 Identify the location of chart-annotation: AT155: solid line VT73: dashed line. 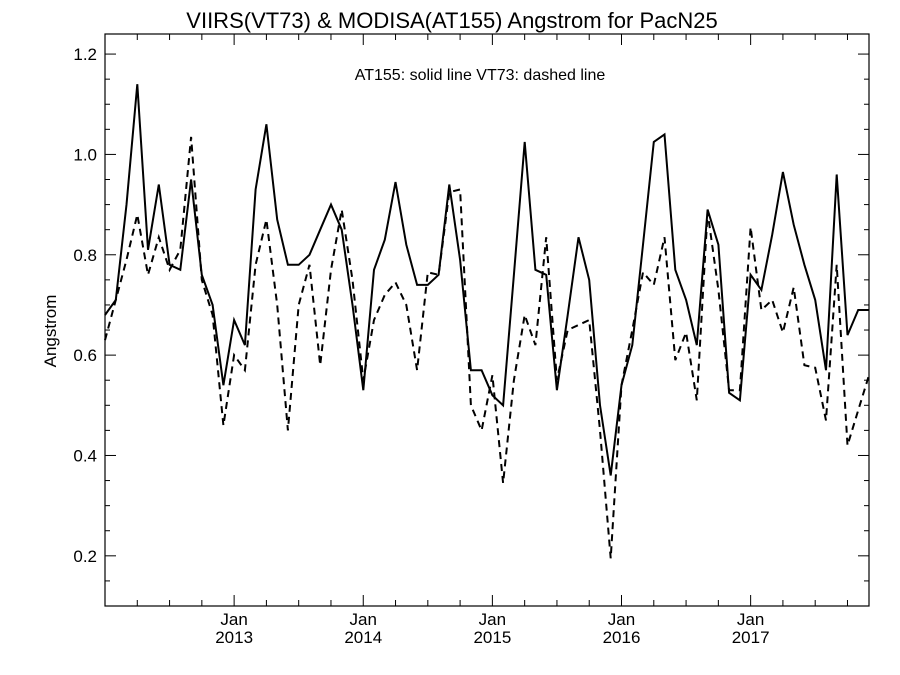
(480, 75).